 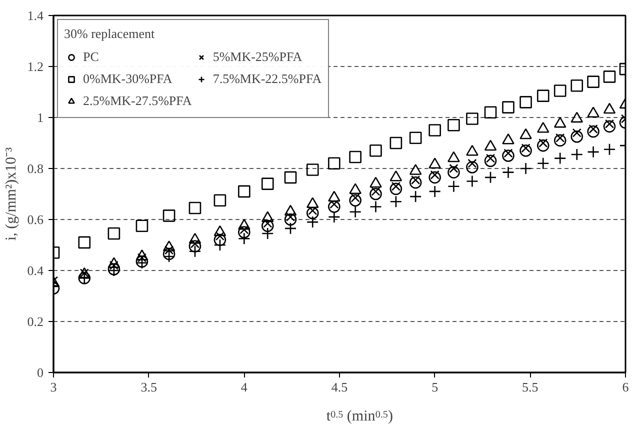 I want to click on legend-label: 0%MK-30%PFA, so click(x=127, y=79).